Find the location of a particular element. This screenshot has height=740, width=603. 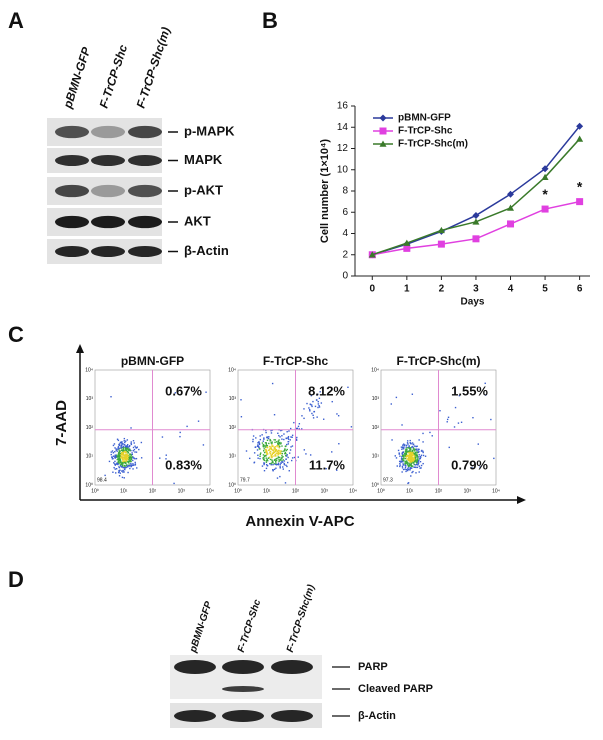

panel-letter: D is located at coordinates (16, 579).